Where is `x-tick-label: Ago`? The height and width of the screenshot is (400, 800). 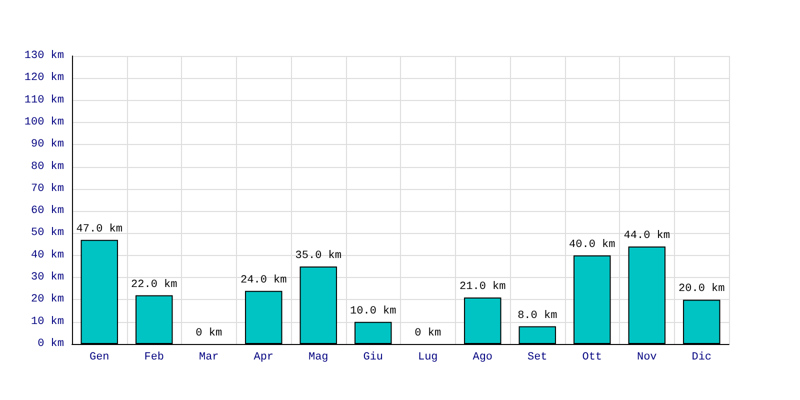 x-tick-label: Ago is located at coordinates (482, 358).